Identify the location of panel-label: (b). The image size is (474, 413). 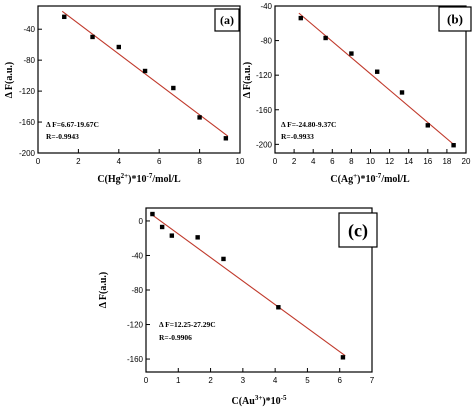
(455, 19).